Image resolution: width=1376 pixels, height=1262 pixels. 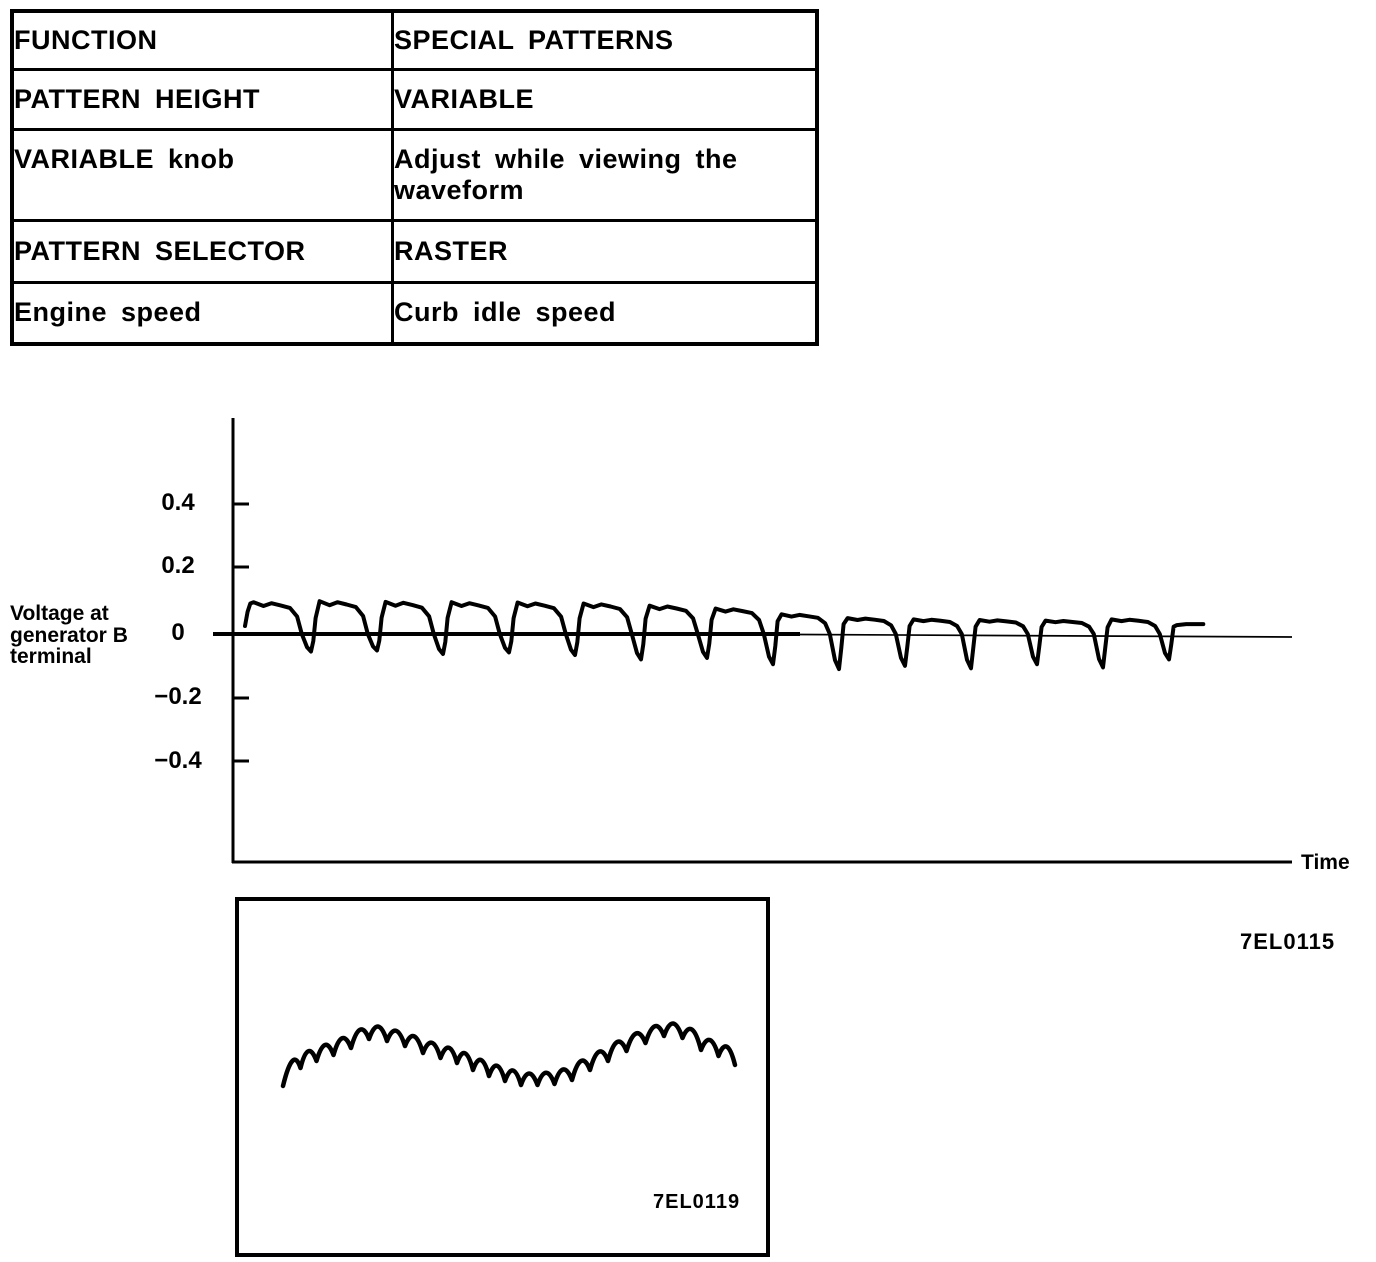 What do you see at coordinates (240, 632) in the screenshot?
I see `y-axis-ticks` at bounding box center [240, 632].